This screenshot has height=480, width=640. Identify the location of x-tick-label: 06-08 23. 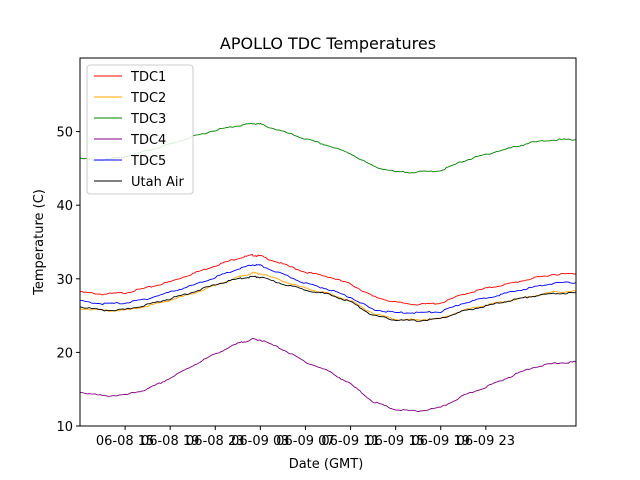
(215, 441).